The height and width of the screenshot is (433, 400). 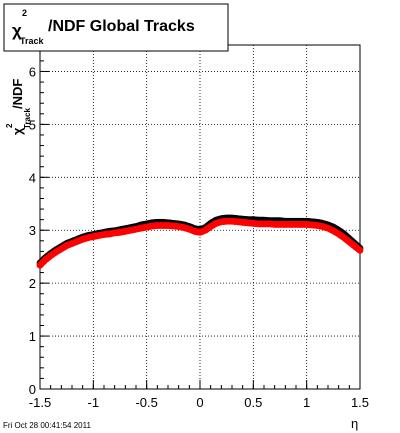 What do you see at coordinates (40, 402) in the screenshot?
I see `x-tick-label: -1.5` at bounding box center [40, 402].